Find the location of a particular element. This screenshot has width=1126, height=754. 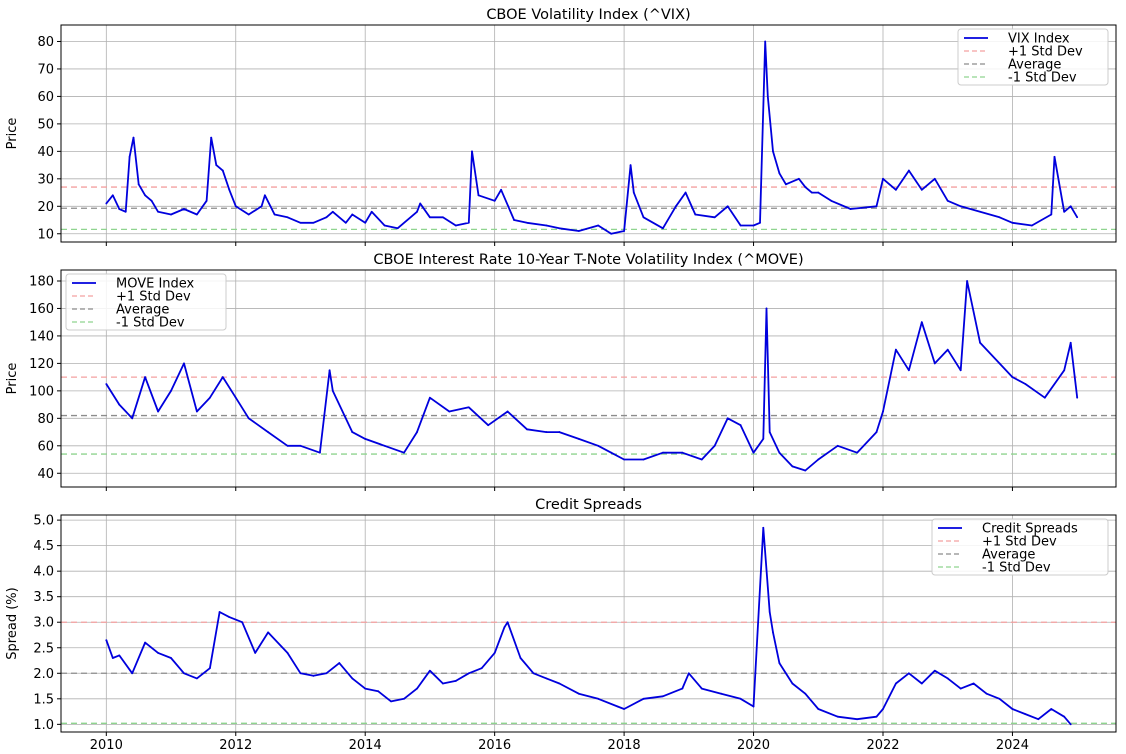

y-tick-label: 70 is located at coordinates (45, 69).